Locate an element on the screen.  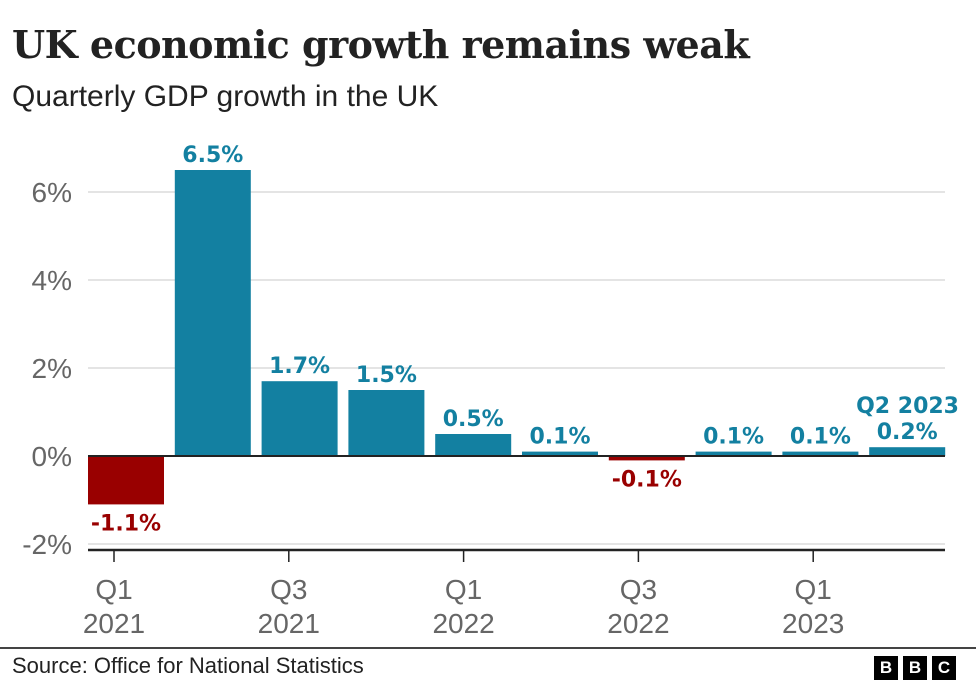
data-label: 1.5% is located at coordinates (386, 375).